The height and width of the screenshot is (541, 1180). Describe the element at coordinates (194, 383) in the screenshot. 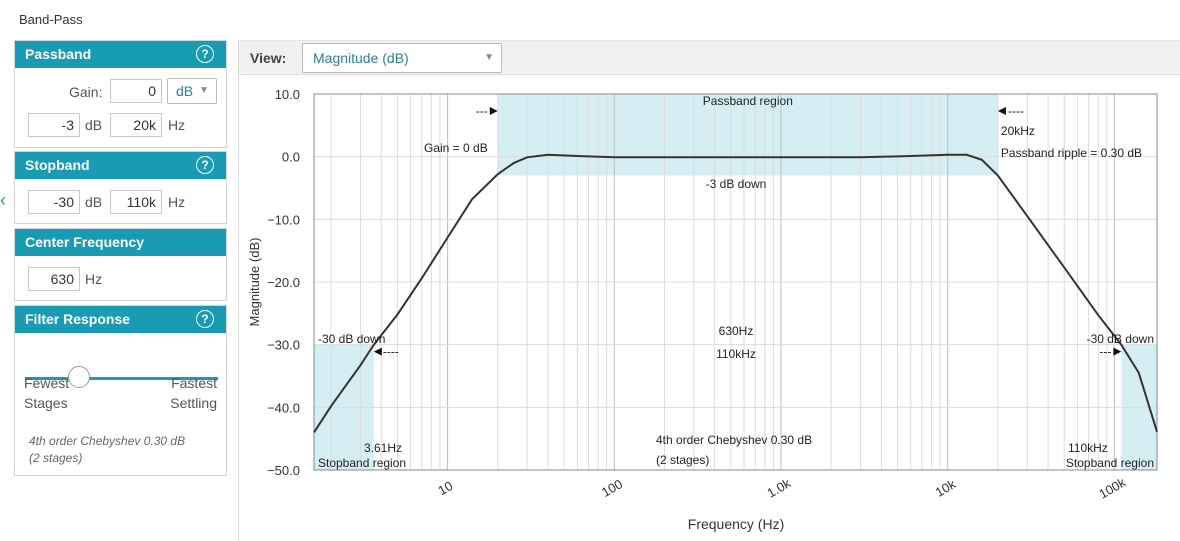

I see `fastest-label: Fastest` at that location.